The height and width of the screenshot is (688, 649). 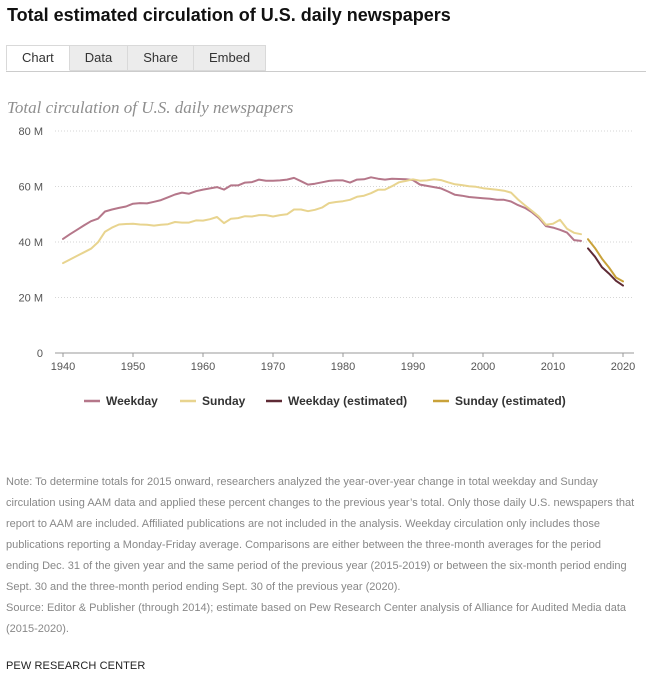 I want to click on x-axis: 1940 1950 1960 1970 1980 1990 2000 2010 2020, so click(x=343, y=363).